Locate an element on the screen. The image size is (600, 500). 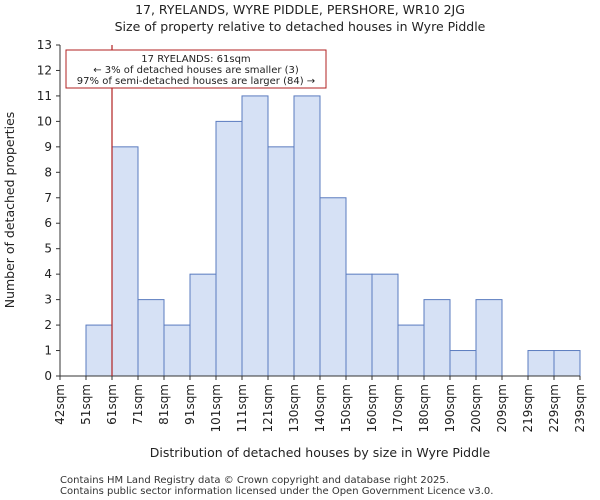
annotation-line-2: ← 3% of detached houses are smaller (3) is located at coordinates (196, 70).